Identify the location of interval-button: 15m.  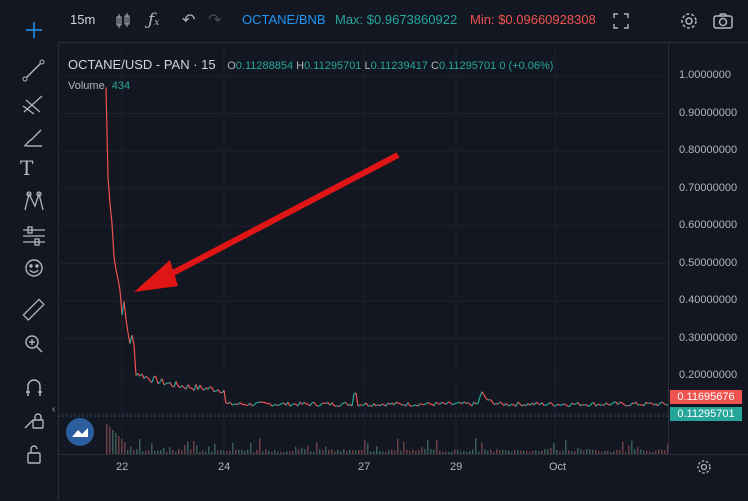
(82, 19).